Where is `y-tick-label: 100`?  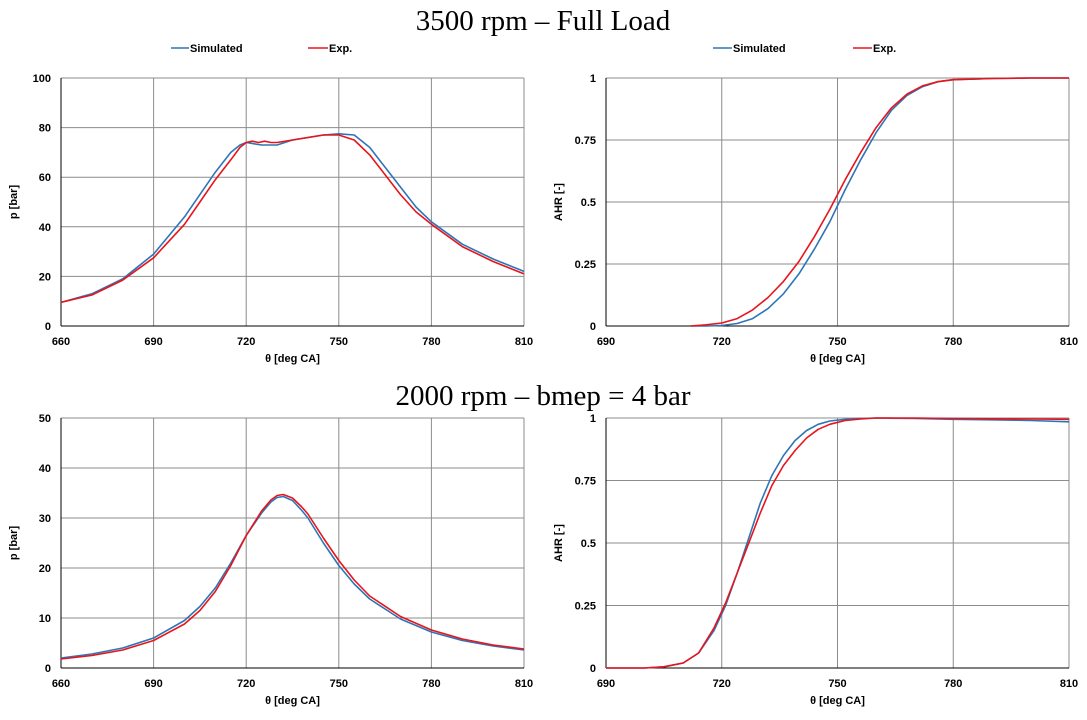
y-tick-label: 100 is located at coordinates (42, 79).